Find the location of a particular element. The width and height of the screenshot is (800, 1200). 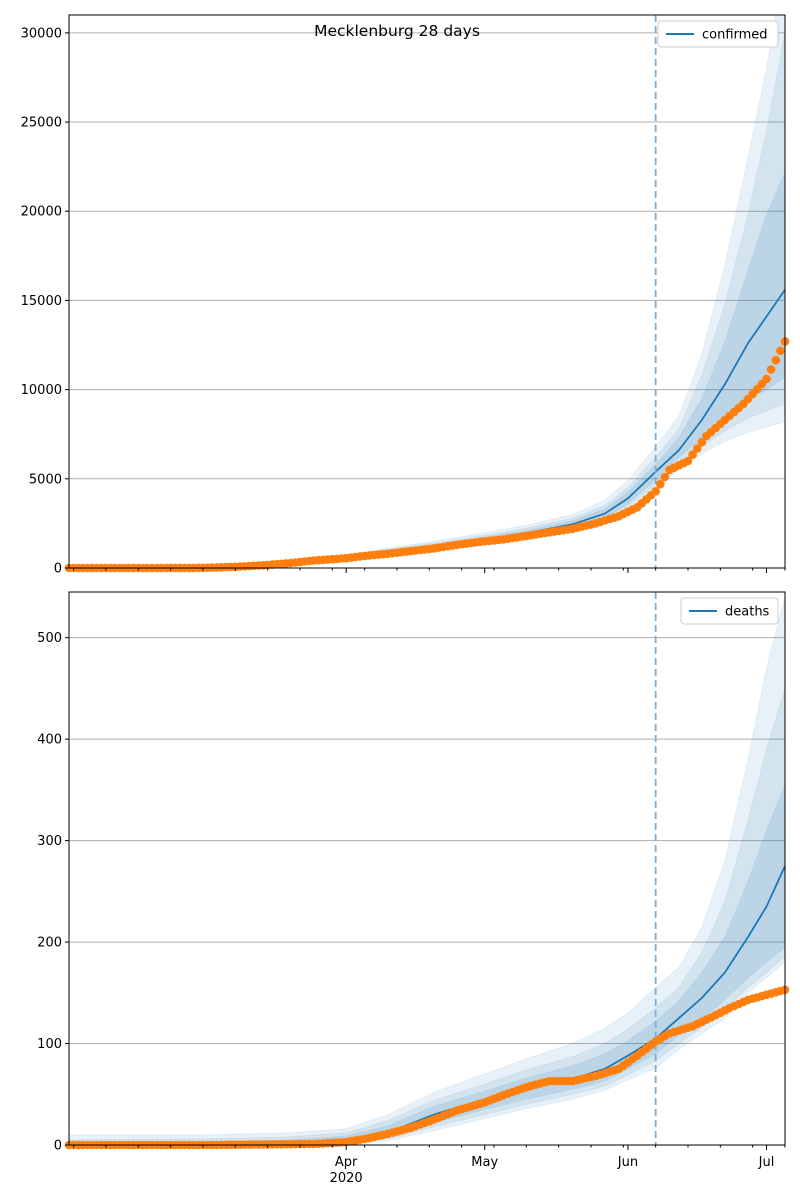

x-tick-label: Apr is located at coordinates (346, 1162).